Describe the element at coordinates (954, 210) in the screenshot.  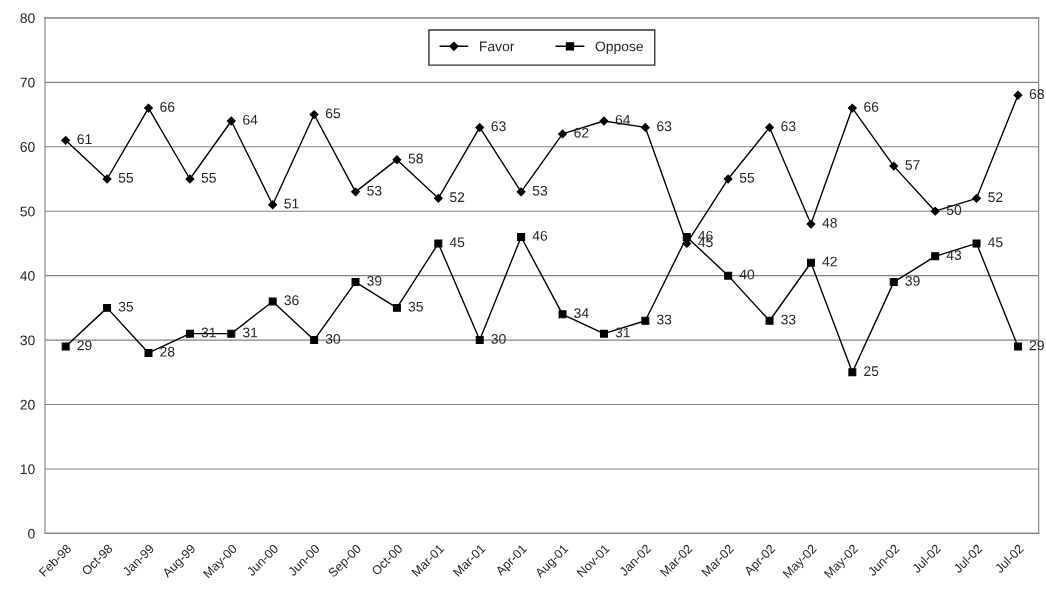
I see `data-label: 50` at that location.